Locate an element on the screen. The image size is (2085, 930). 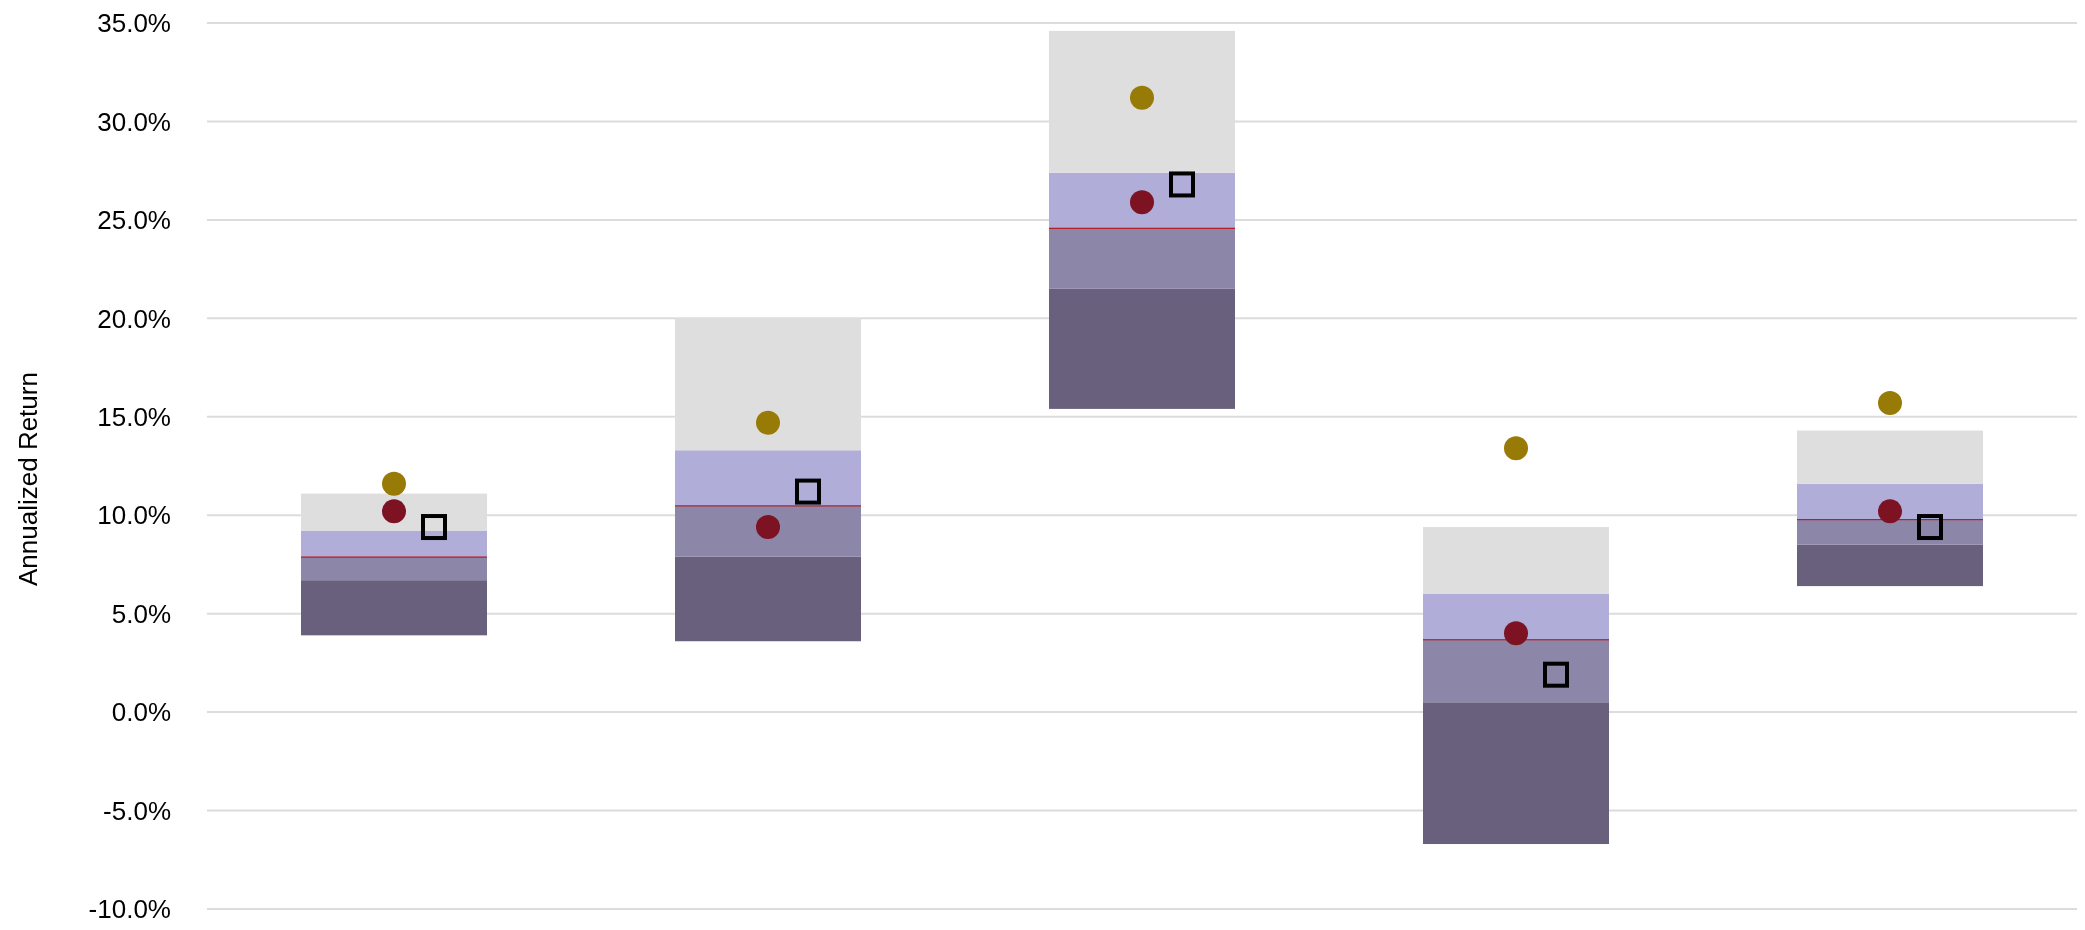
y-tick-label: -10.0% is located at coordinates (129, 909).